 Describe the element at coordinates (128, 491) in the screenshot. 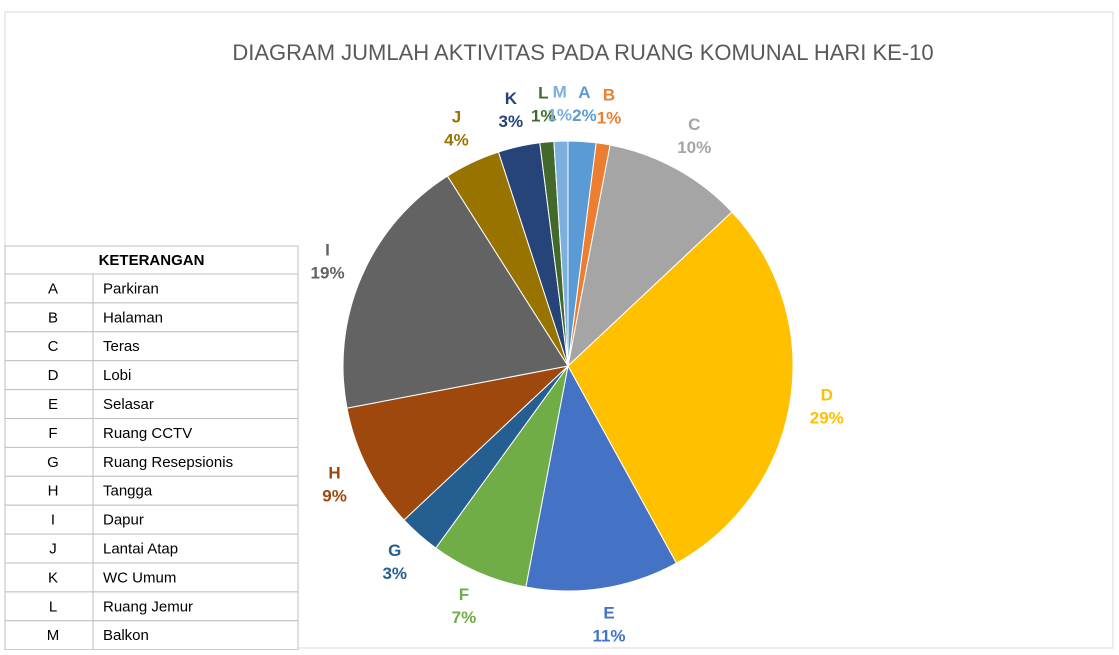

I see `table-name: Tangga` at that location.